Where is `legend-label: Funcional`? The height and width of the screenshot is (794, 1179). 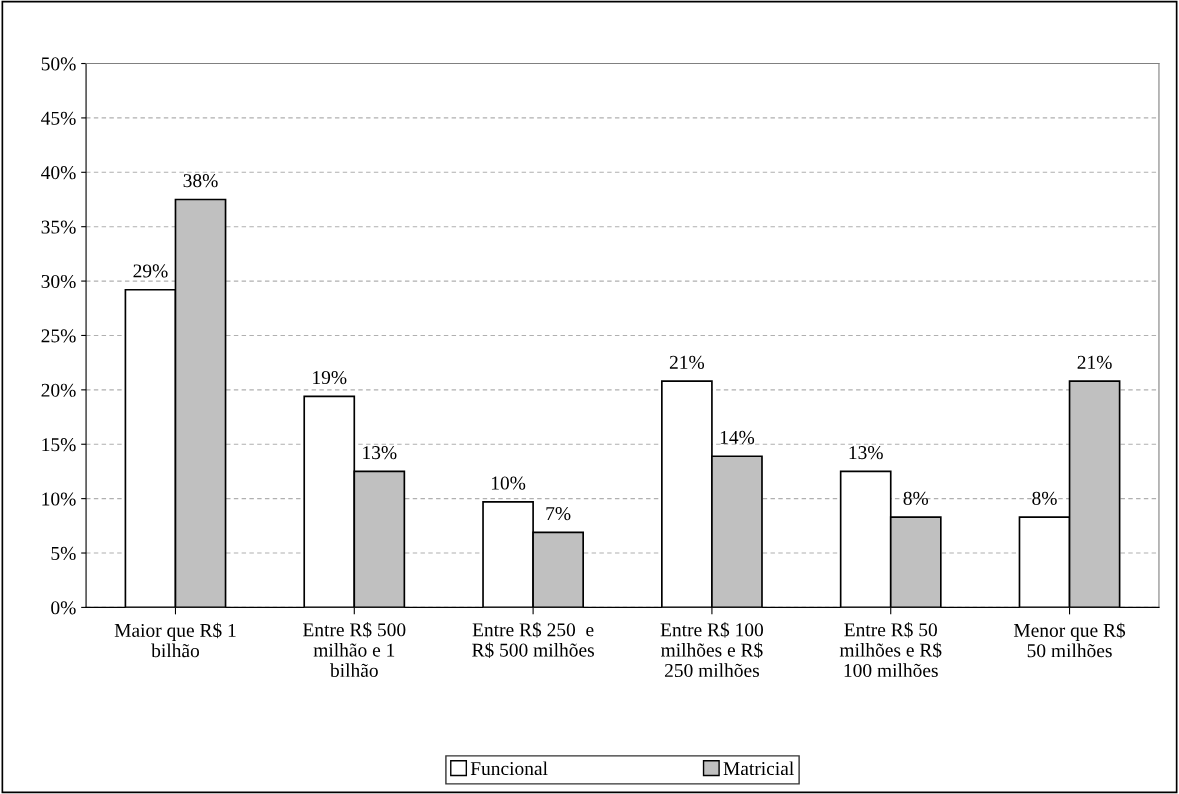 legend-label: Funcional is located at coordinates (509, 768).